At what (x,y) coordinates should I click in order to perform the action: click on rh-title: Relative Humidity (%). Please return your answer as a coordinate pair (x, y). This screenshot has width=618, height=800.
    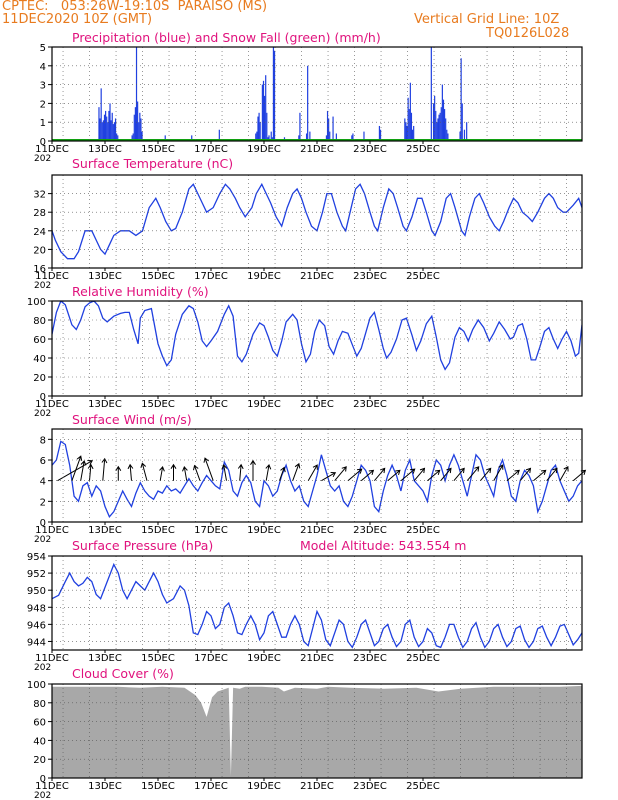
    Looking at the image, I should click on (140, 291).